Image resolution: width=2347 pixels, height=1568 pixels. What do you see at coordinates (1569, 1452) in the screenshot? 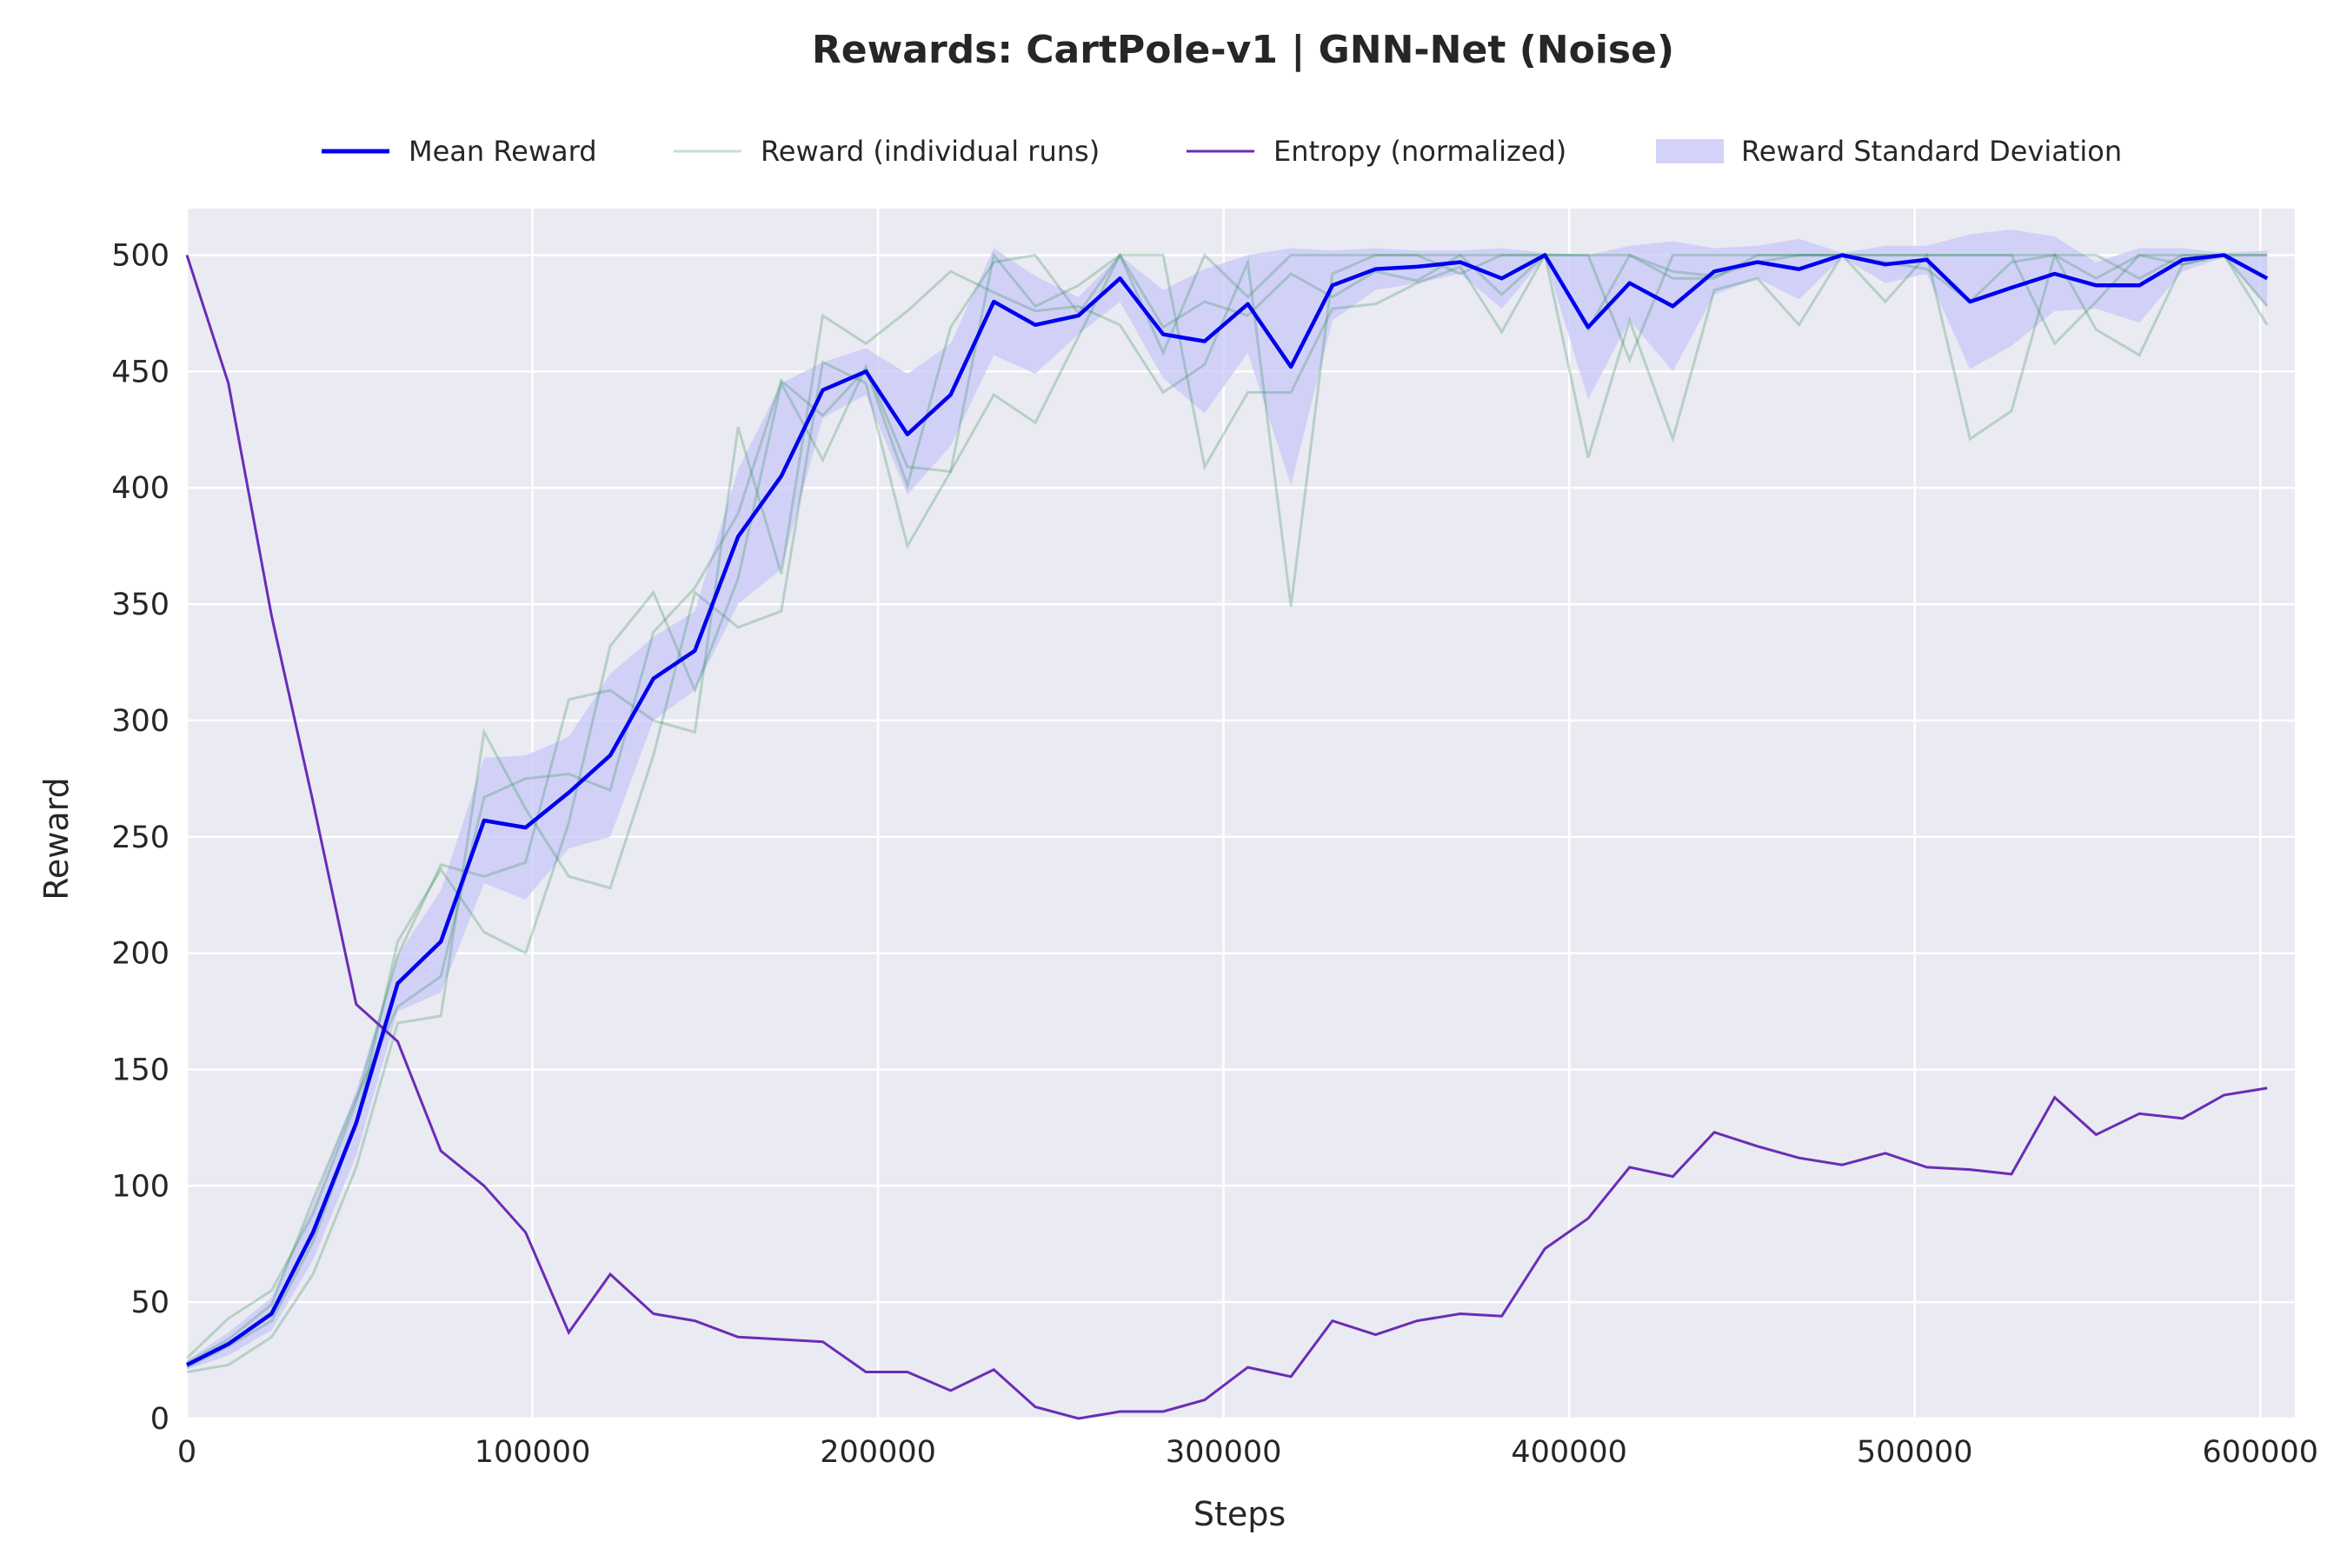
I see `x-tick-label: 400000` at bounding box center [1569, 1452].